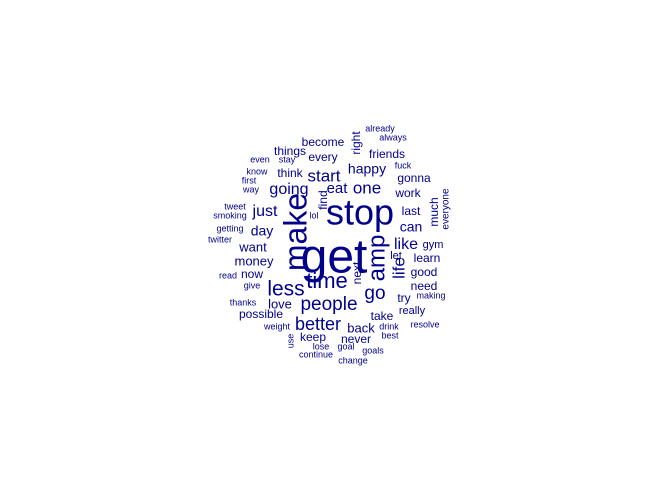  Describe the element at coordinates (356, 339) in the screenshot. I see `word-never: never` at that location.